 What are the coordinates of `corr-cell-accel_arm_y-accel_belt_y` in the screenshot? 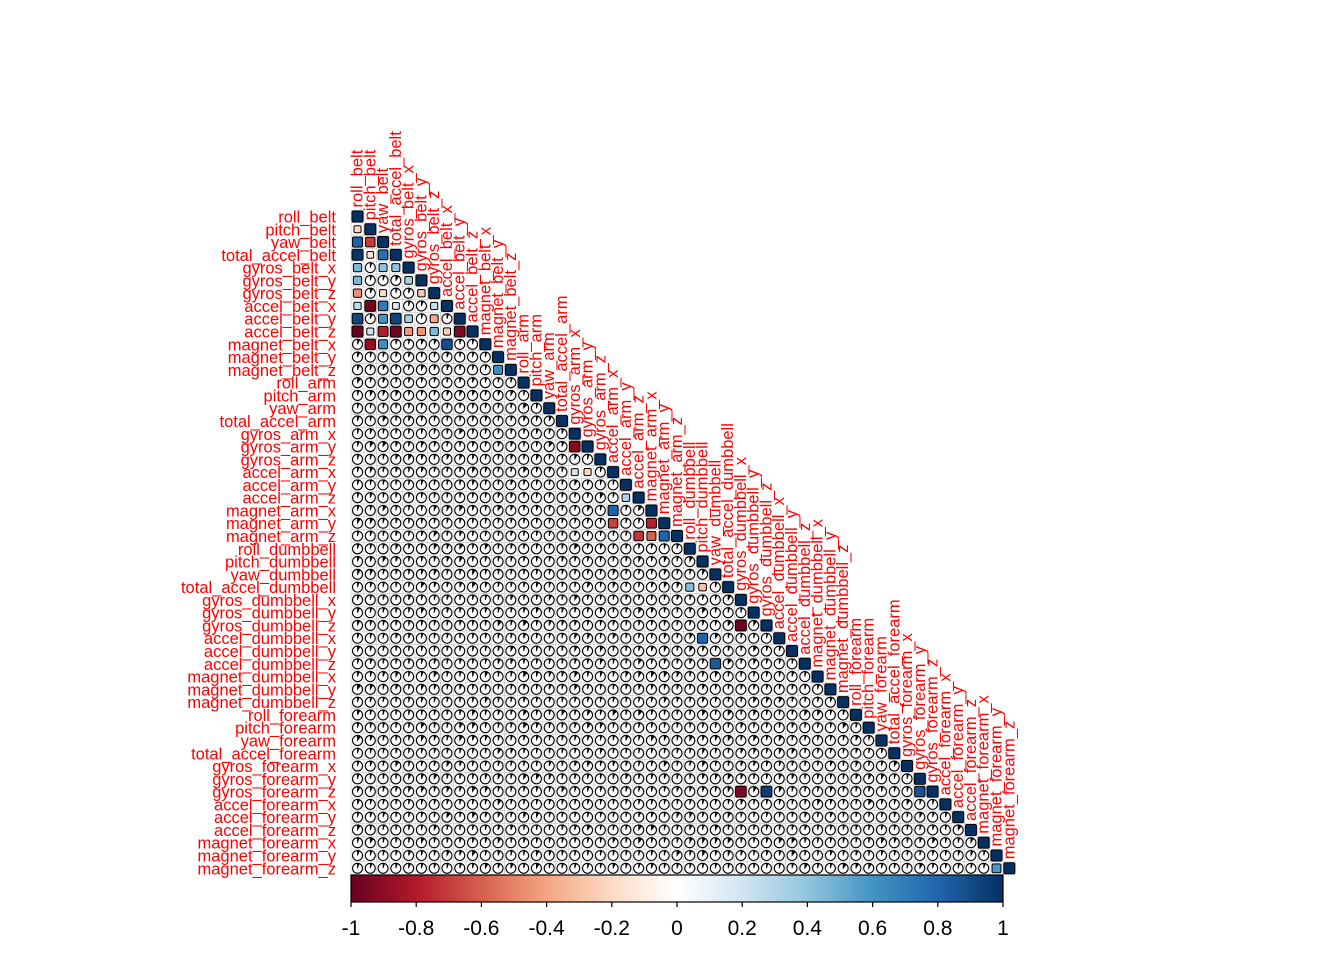 It's located at (460, 485).